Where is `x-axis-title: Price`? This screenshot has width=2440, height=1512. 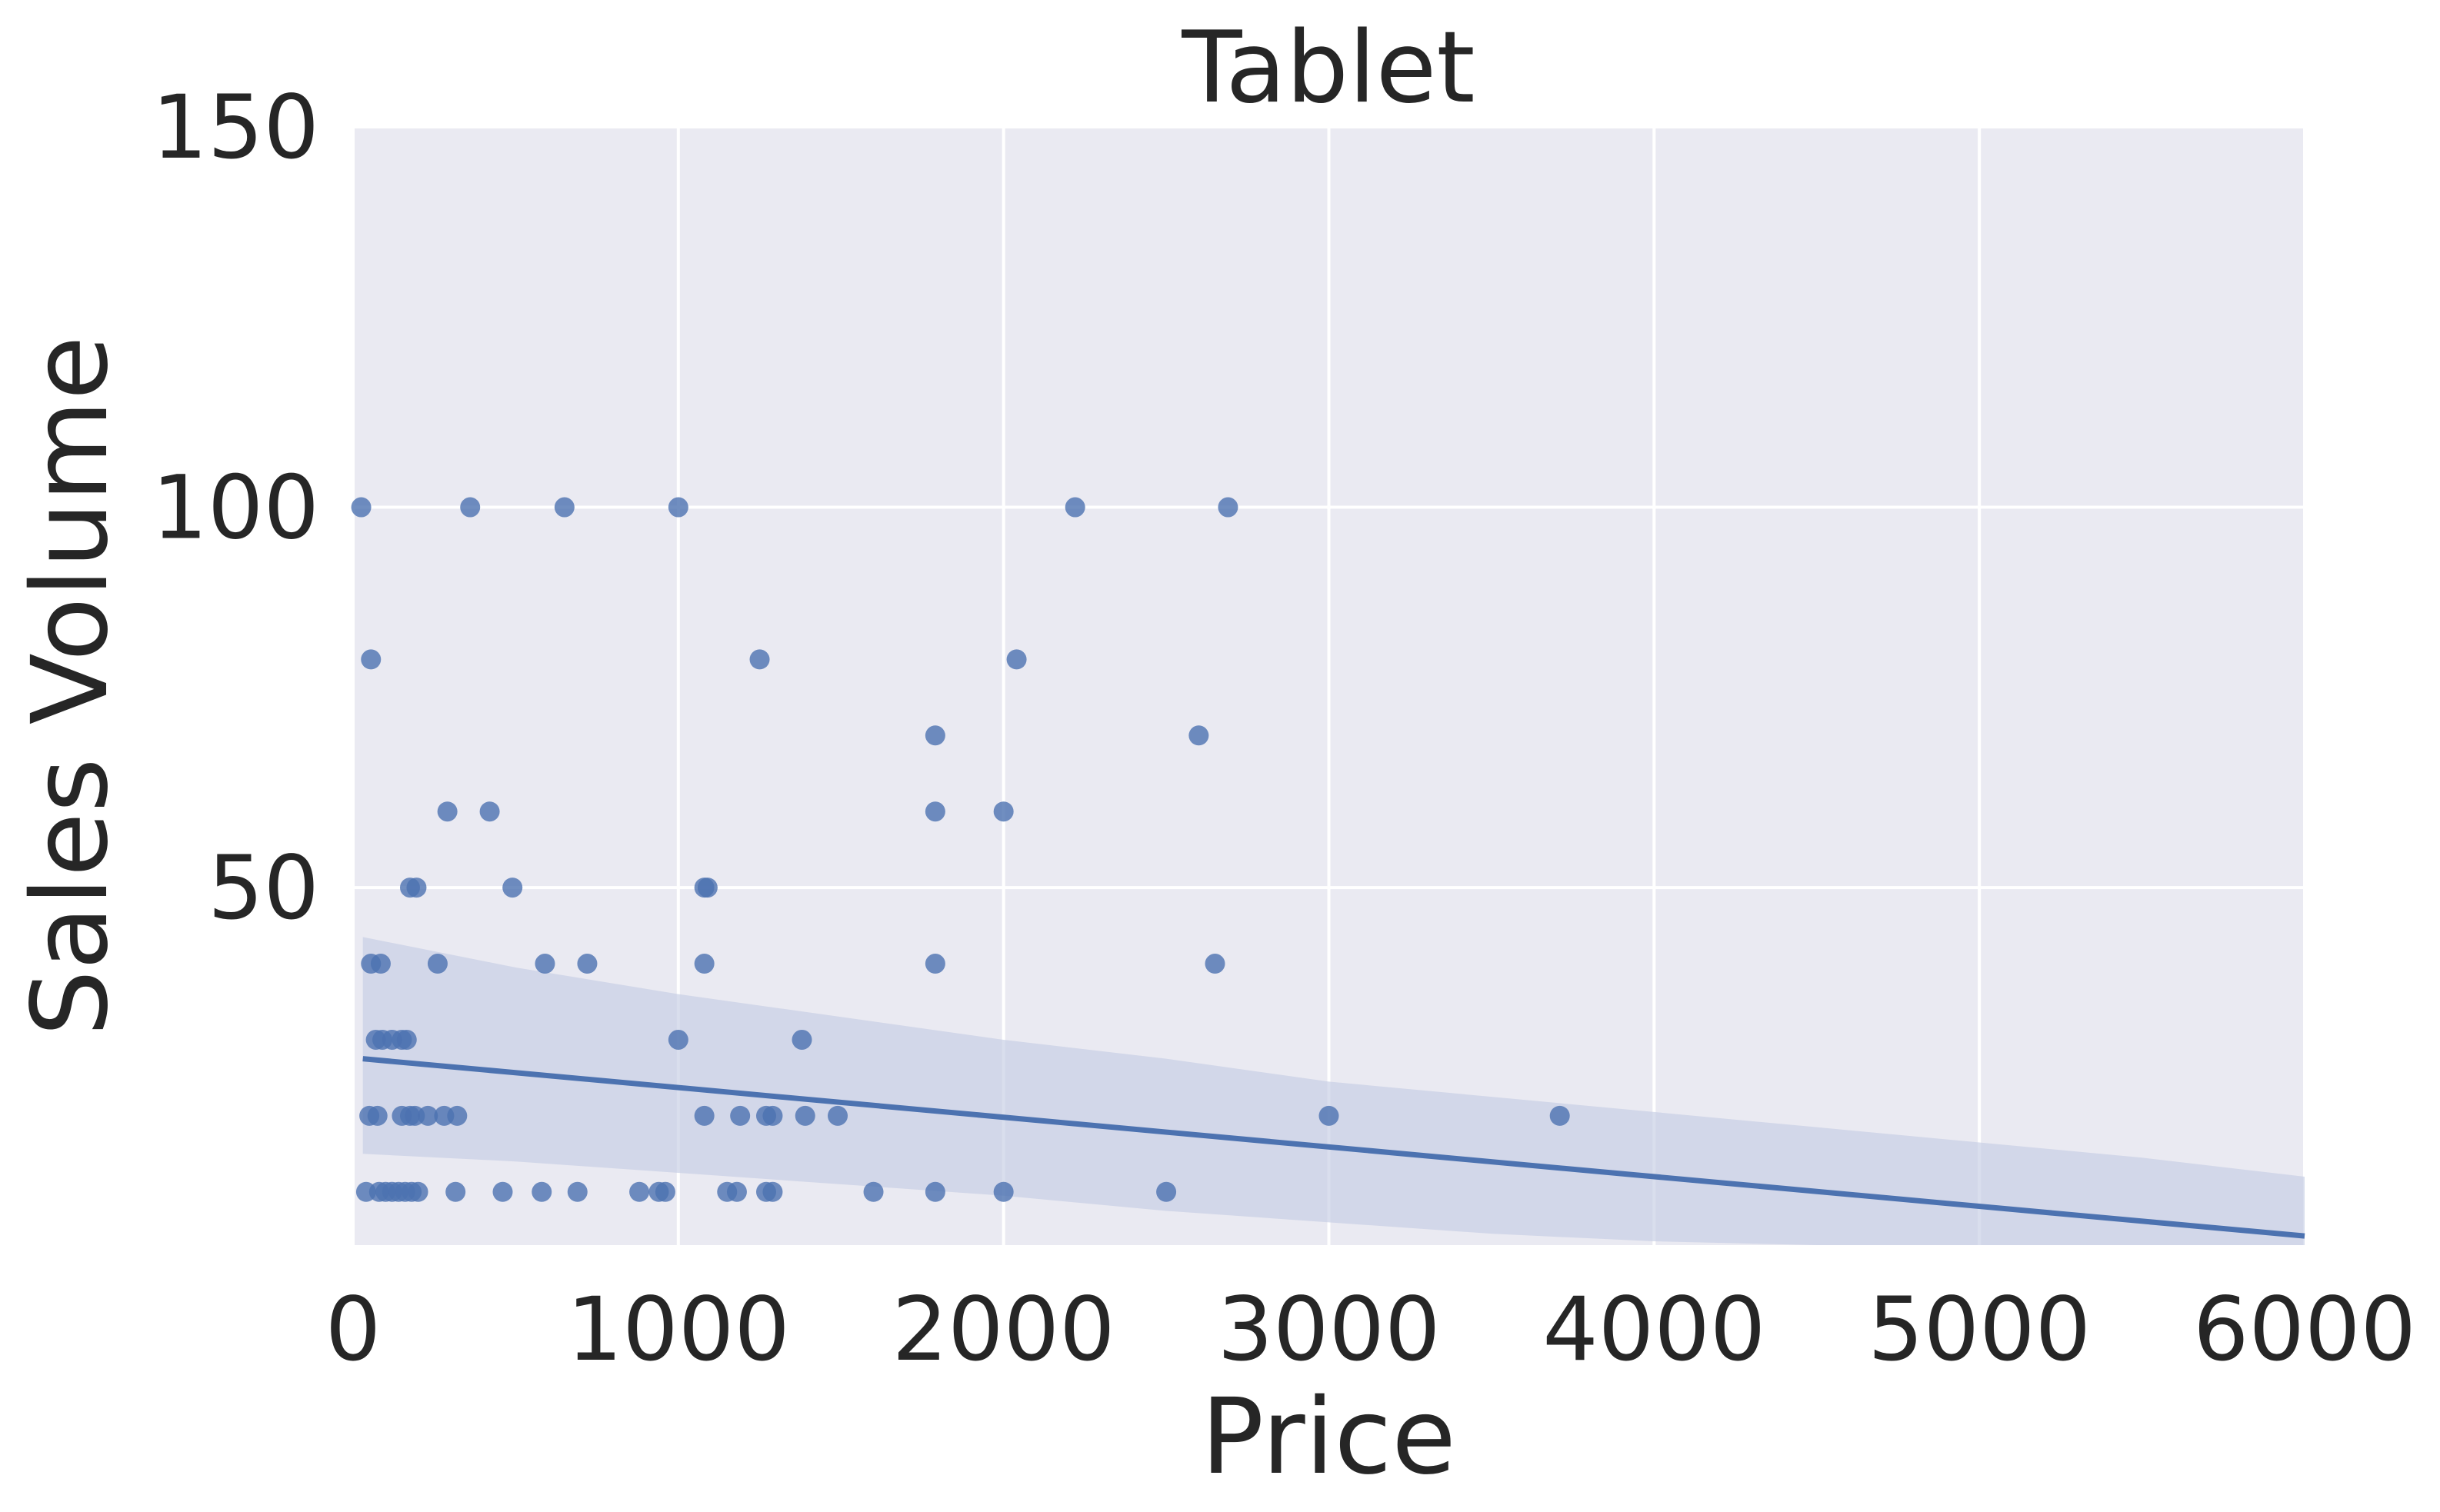 x-axis-title: Price is located at coordinates (1328, 1437).